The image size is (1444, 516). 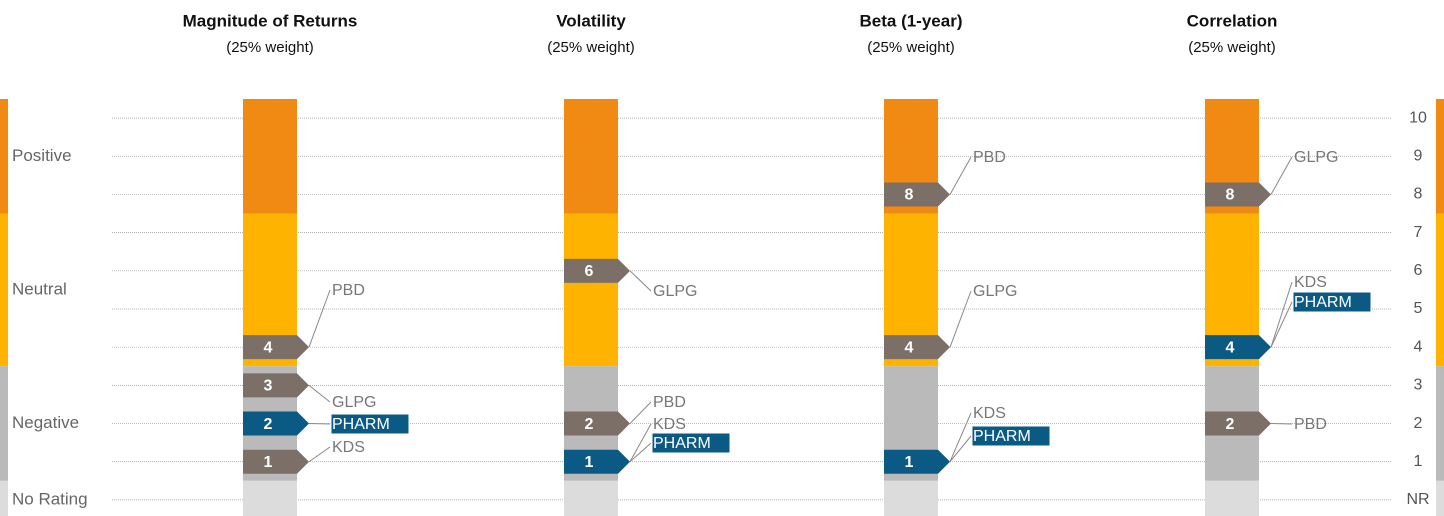 What do you see at coordinates (39, 288) in the screenshot?
I see `band-label: Neutral` at bounding box center [39, 288].